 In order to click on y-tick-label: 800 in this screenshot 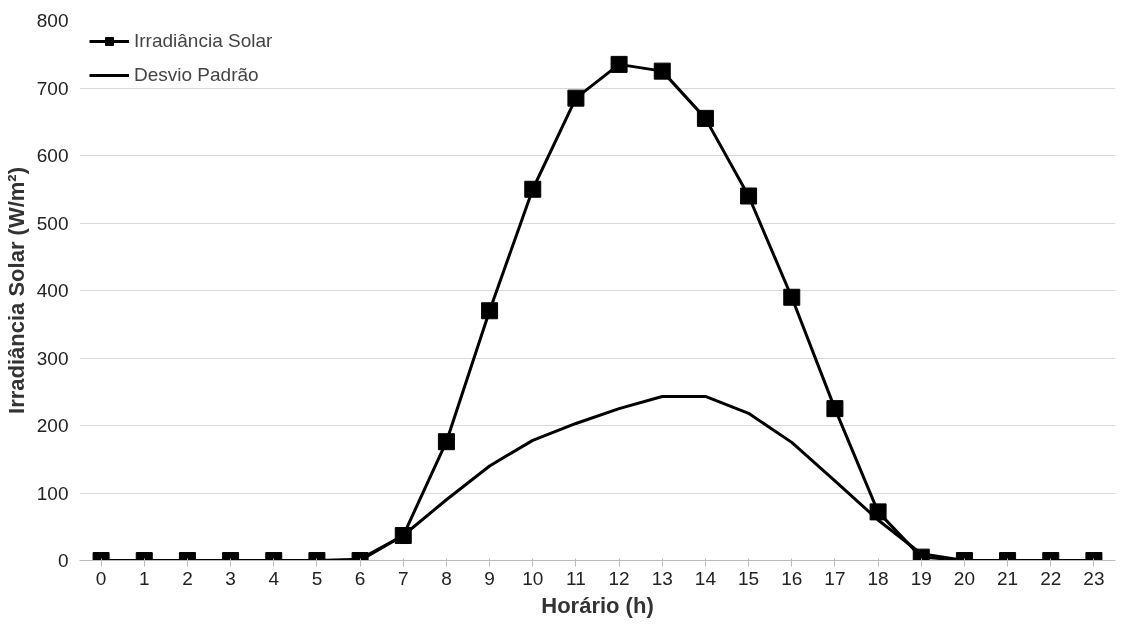, I will do `click(52, 20)`.